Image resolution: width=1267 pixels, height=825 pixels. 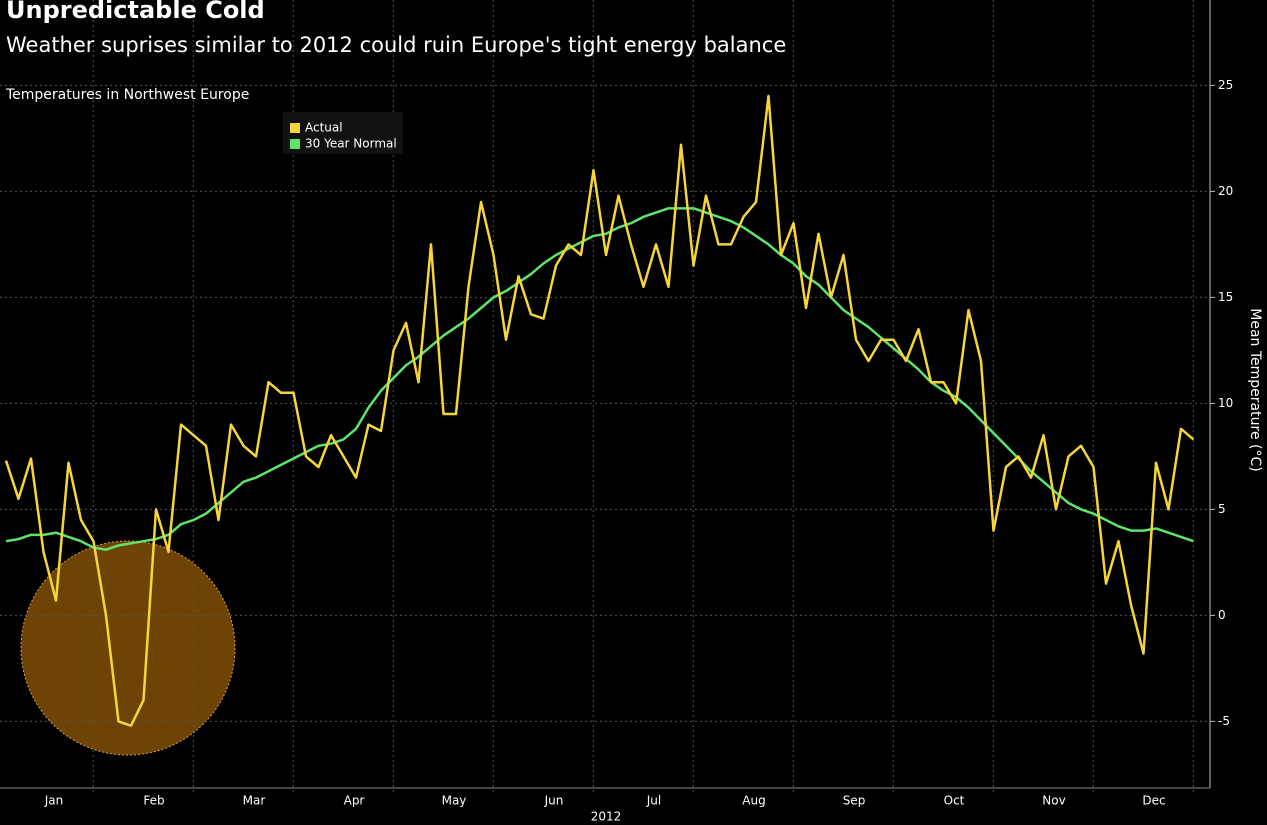 What do you see at coordinates (854, 801) in the screenshot?
I see `x-tick-label: Sep` at bounding box center [854, 801].